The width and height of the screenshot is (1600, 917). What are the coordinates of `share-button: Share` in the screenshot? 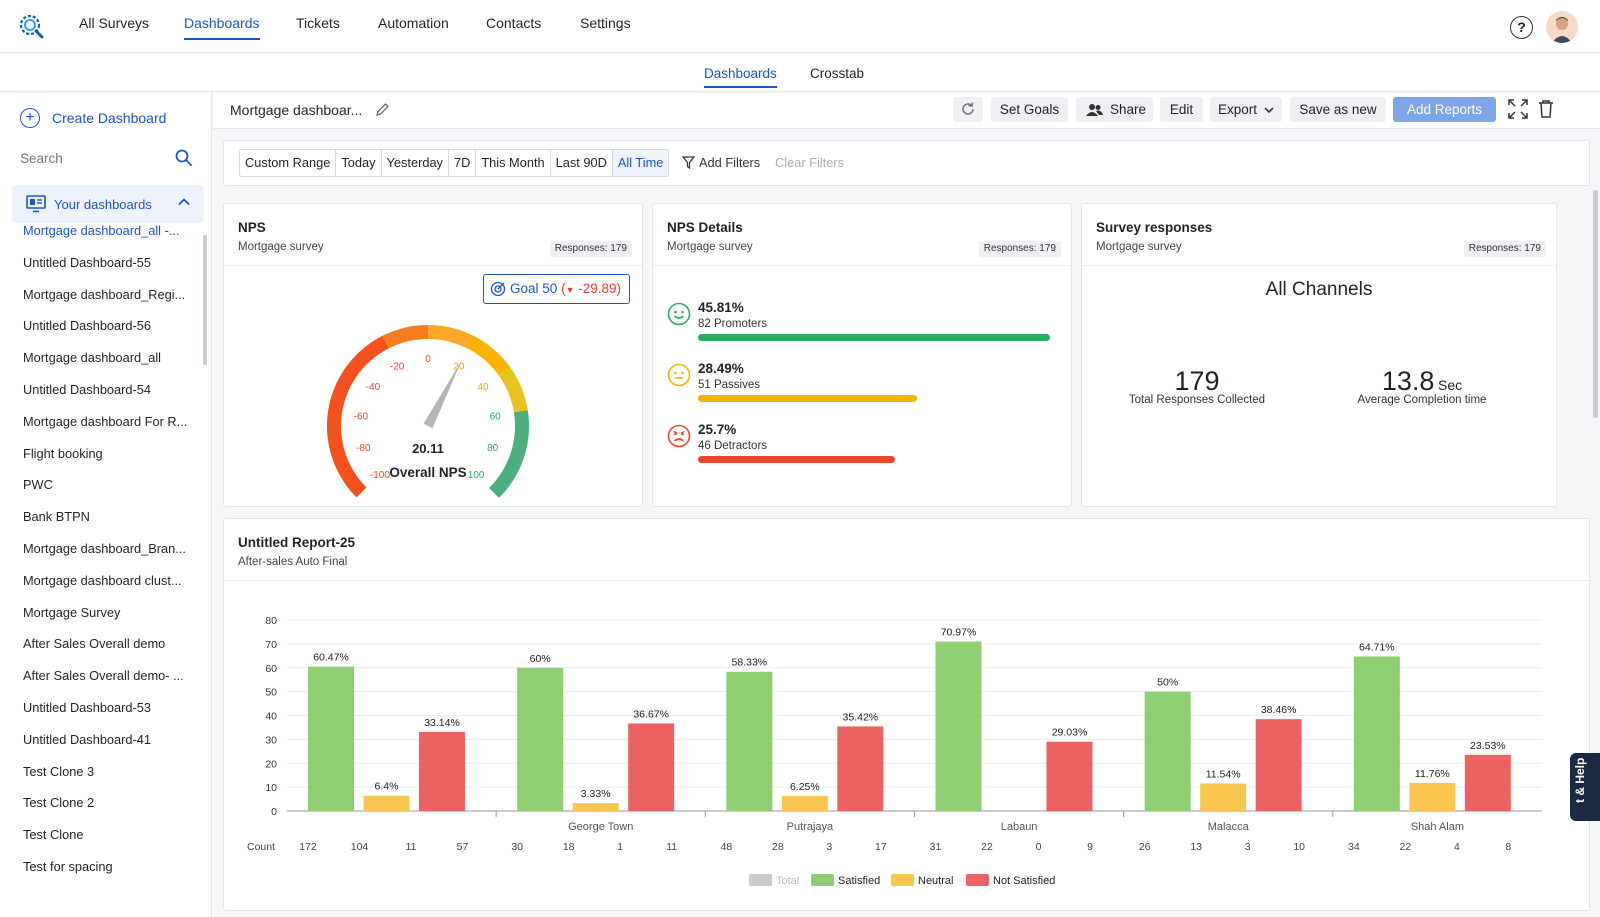 It's located at (1114, 109).